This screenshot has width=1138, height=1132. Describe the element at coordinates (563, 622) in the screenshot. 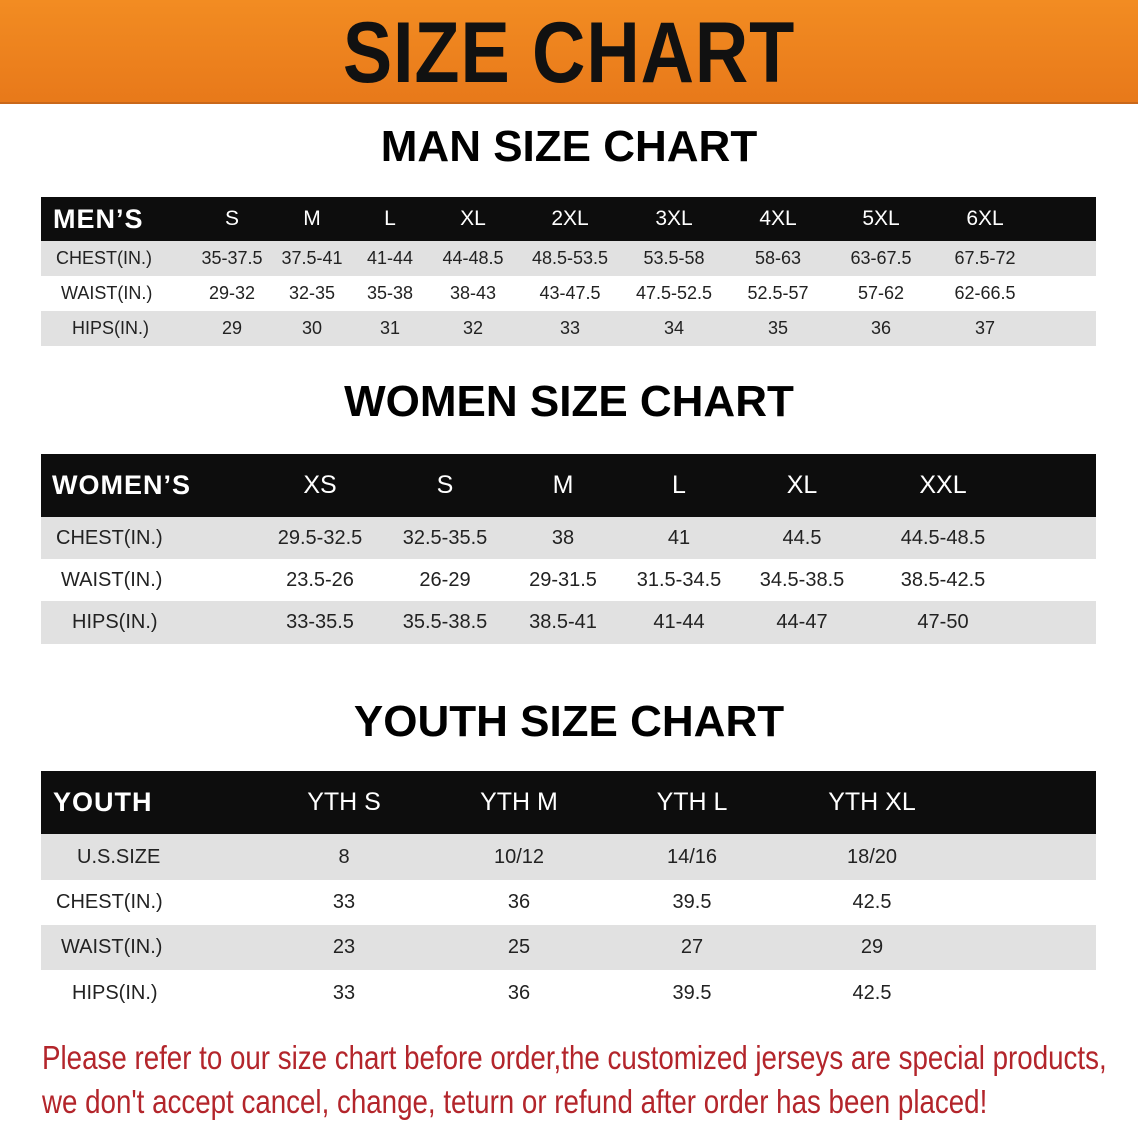

I see `table-cell: 38.5-41` at that location.